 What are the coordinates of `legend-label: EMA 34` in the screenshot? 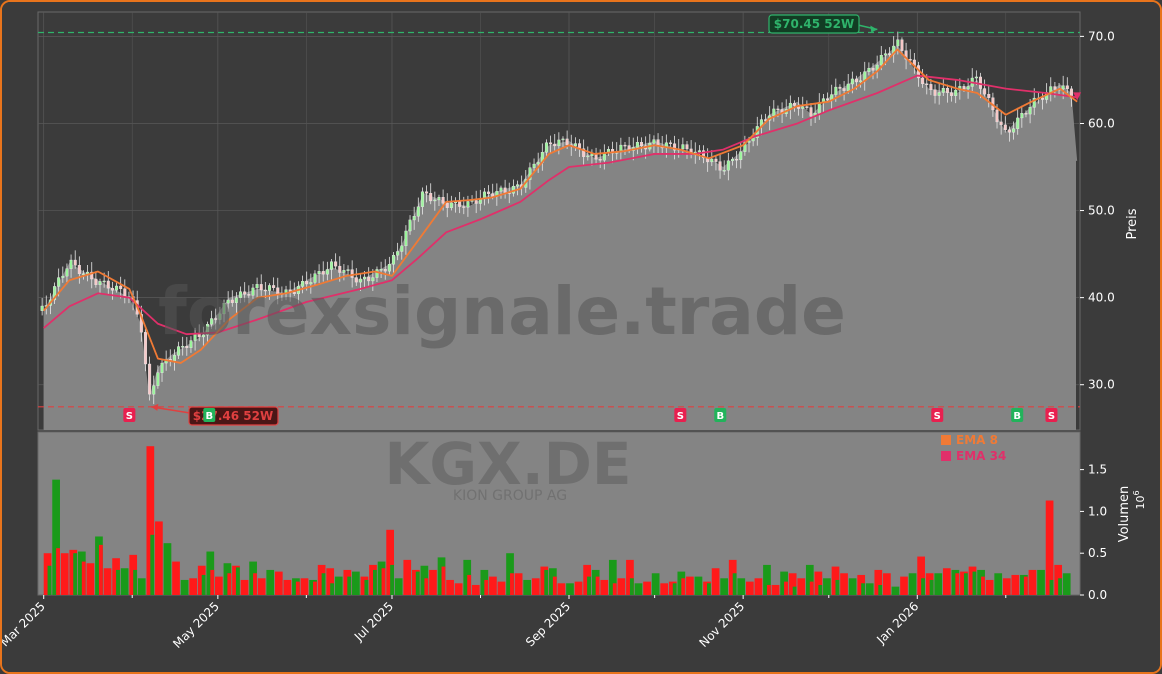 It's located at (981, 456).